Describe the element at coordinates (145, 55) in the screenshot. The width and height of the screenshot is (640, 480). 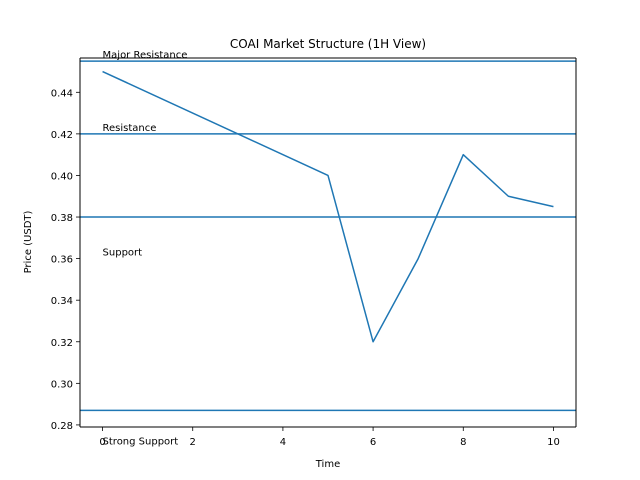
I see `level-label-0: Major Resistance` at that location.